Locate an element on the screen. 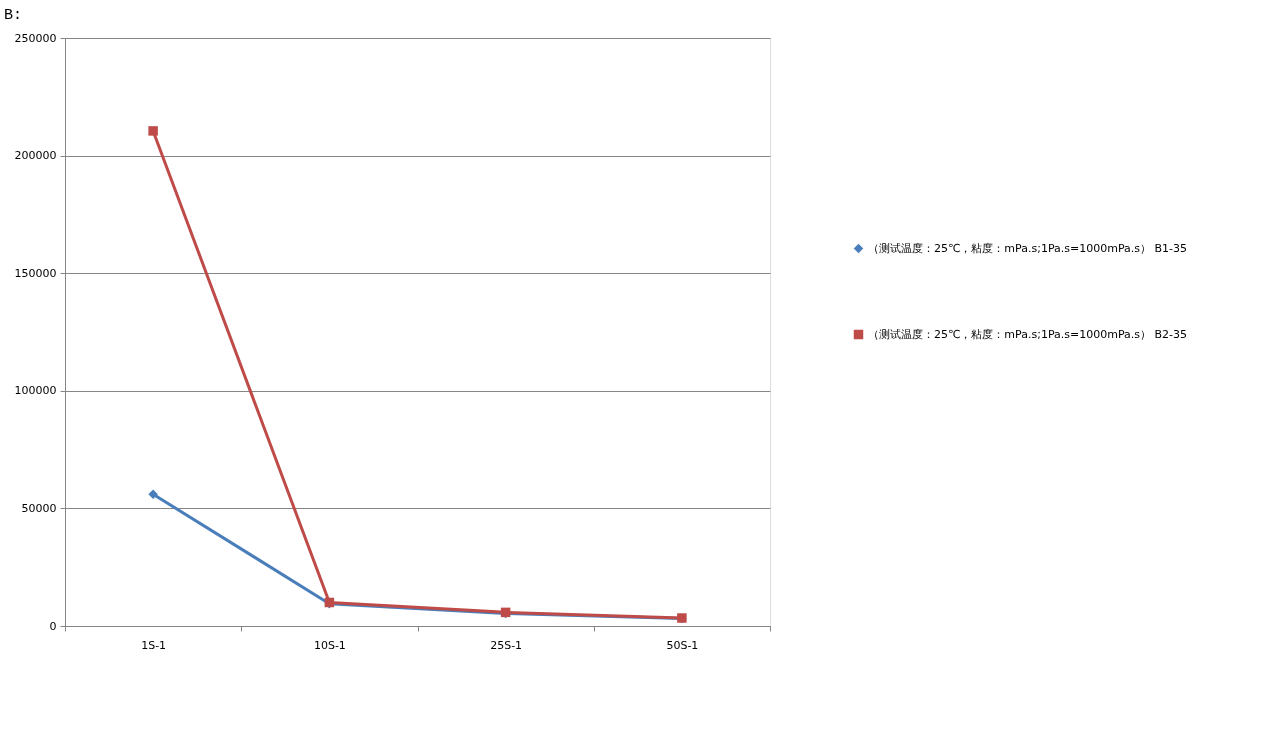 The width and height of the screenshot is (1287, 736). legend-label: （测试温度：25℃，粘度：mPa.s;1Pa.s=1000mPa.s） B2-35 is located at coordinates (1028, 334).